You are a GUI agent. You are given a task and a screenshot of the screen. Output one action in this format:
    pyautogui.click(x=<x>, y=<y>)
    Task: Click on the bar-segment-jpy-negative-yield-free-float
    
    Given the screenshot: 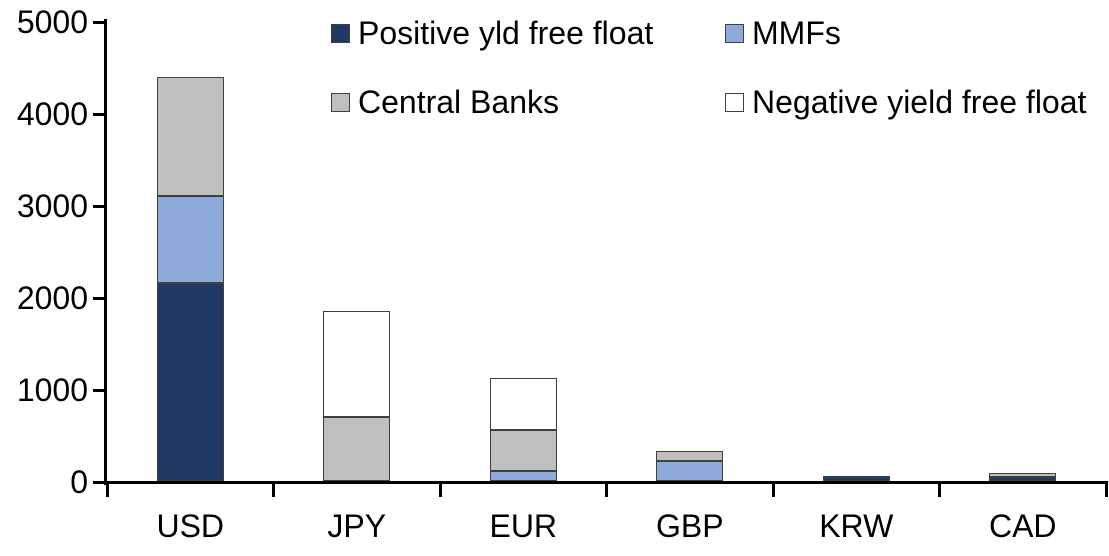 What is the action you would take?
    pyautogui.click(x=357, y=363)
    